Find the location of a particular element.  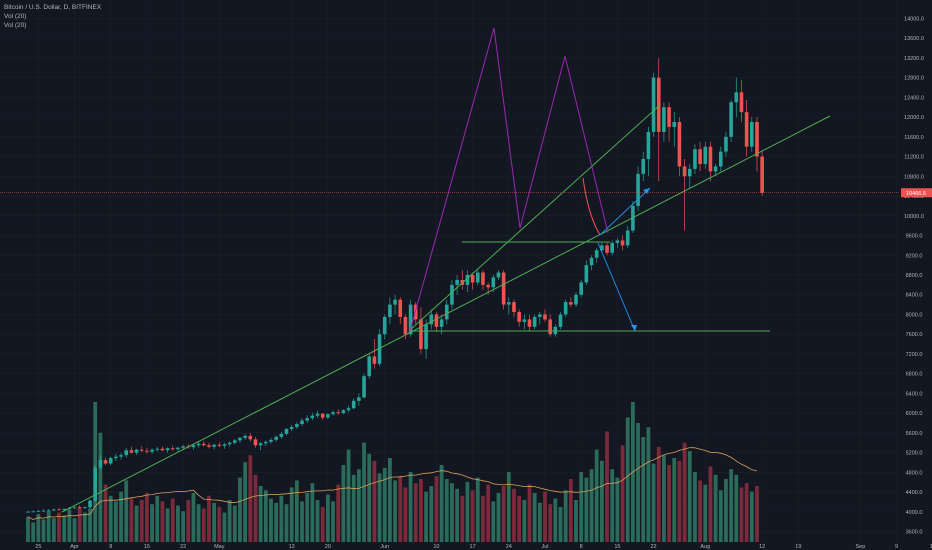

x-tick-label: 19 is located at coordinates (798, 547).